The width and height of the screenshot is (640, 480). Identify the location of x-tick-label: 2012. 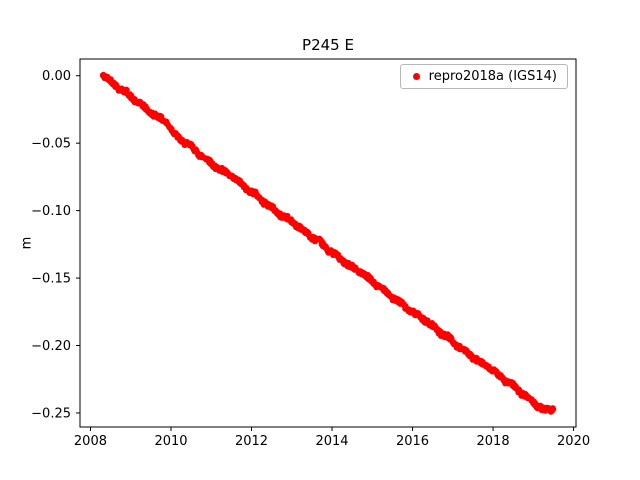
(251, 441).